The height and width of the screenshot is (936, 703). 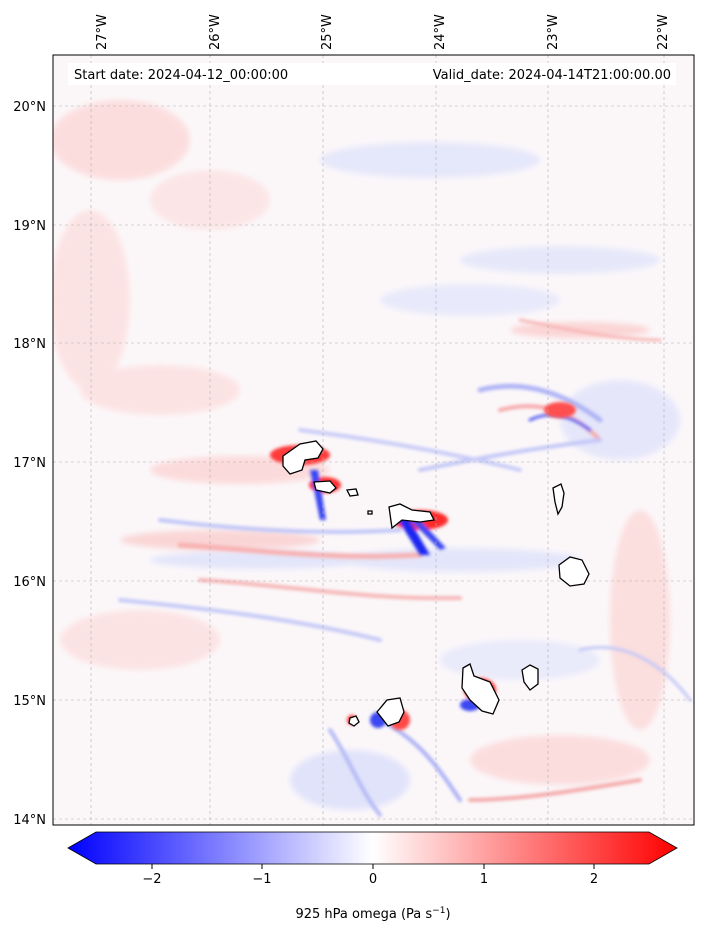 I want to click on lat-tick-label: 18°N, so click(x=29, y=344).